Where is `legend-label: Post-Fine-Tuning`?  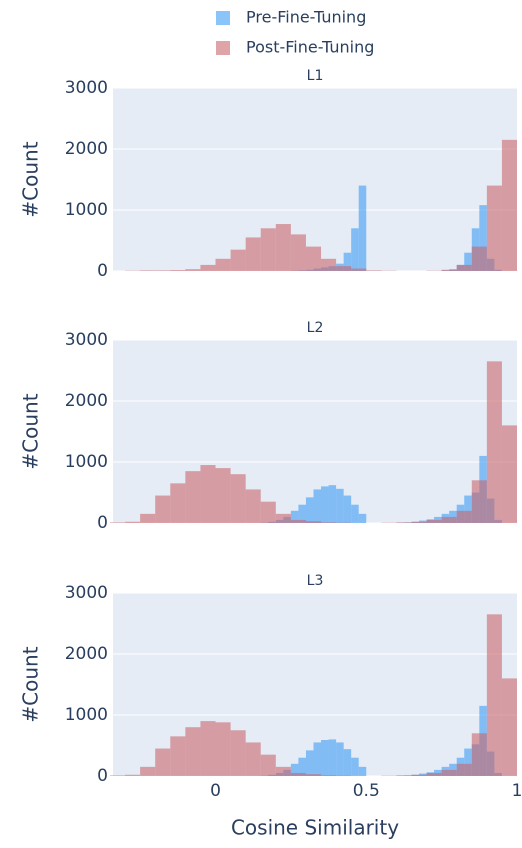 legend-label: Post-Fine-Tuning is located at coordinates (310, 47).